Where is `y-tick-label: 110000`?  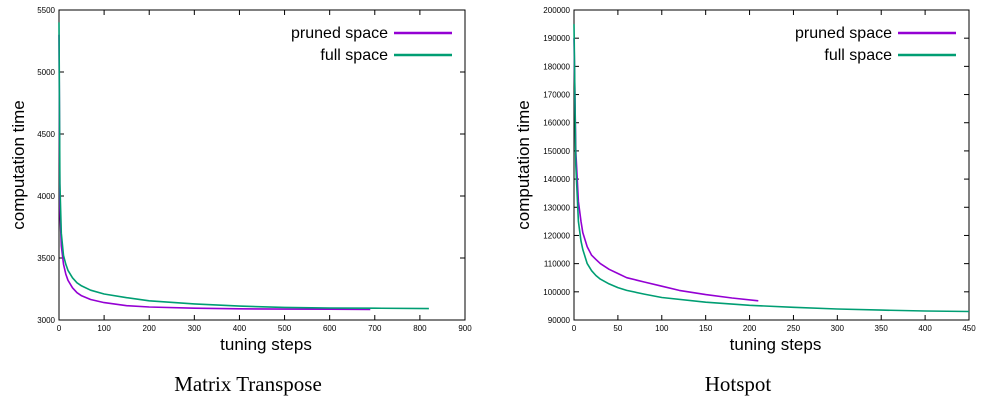
y-tick-label: 110000 is located at coordinates (557, 264).